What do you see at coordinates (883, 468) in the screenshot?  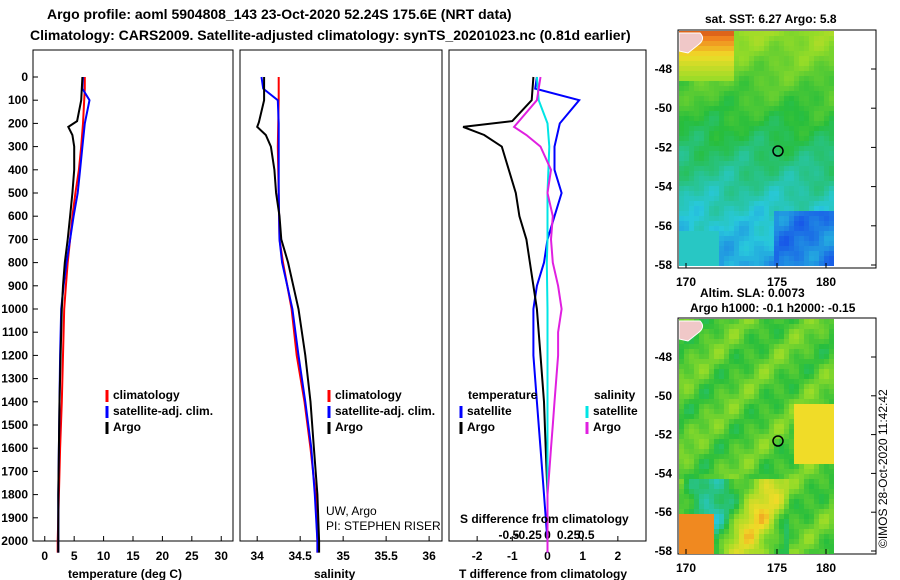 I see `imos-stamp: ©IMOS 28-Oct-2020 11:42:42` at bounding box center [883, 468].